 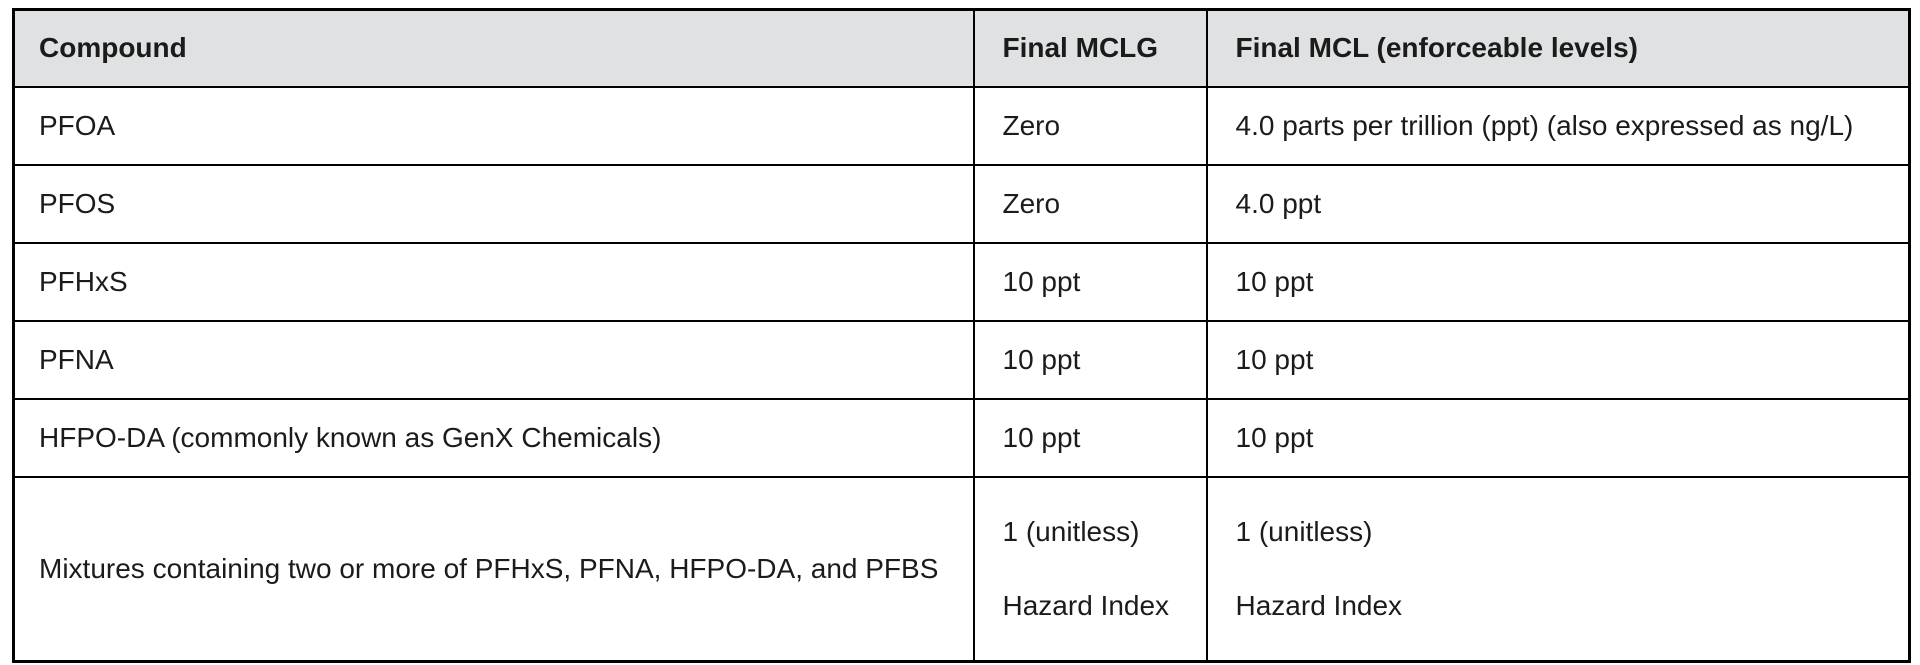 What do you see at coordinates (1090, 48) in the screenshot?
I see `column-header-final-mclg: Final MCLG` at bounding box center [1090, 48].